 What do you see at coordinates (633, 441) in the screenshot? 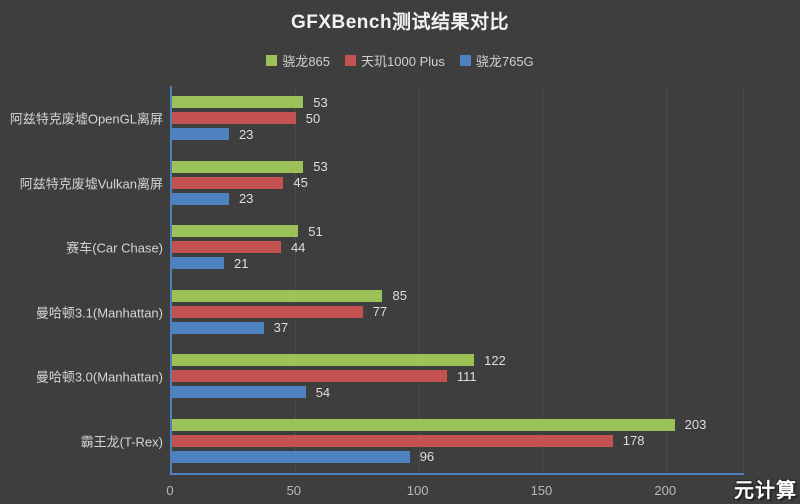
I see `bar-value-label: 178` at bounding box center [633, 441].